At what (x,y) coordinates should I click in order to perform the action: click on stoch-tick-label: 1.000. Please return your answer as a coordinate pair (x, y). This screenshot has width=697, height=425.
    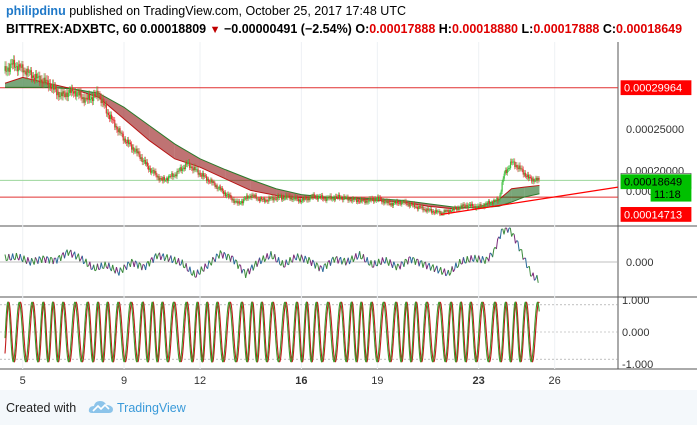
    Looking at the image, I should click on (636, 301).